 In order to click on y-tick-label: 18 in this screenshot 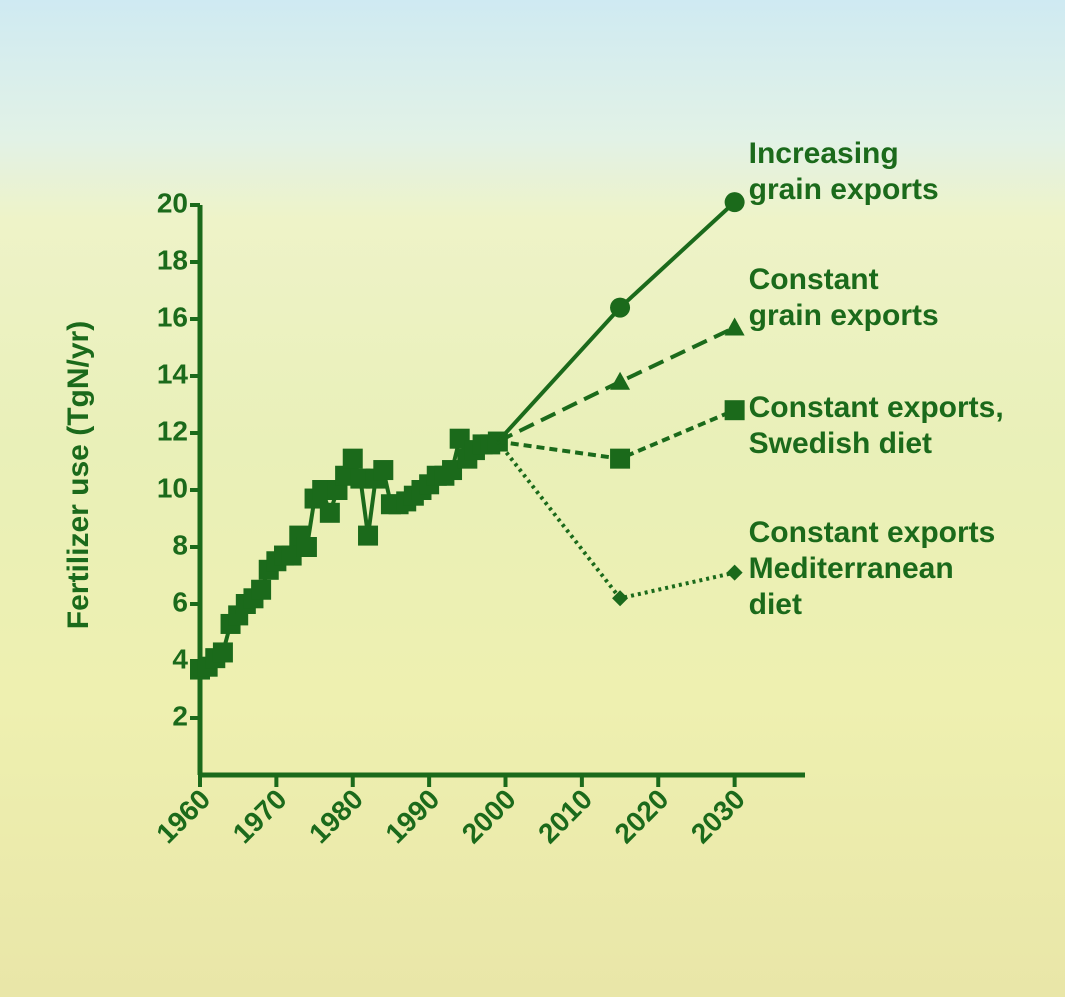, I will do `click(172, 259)`.